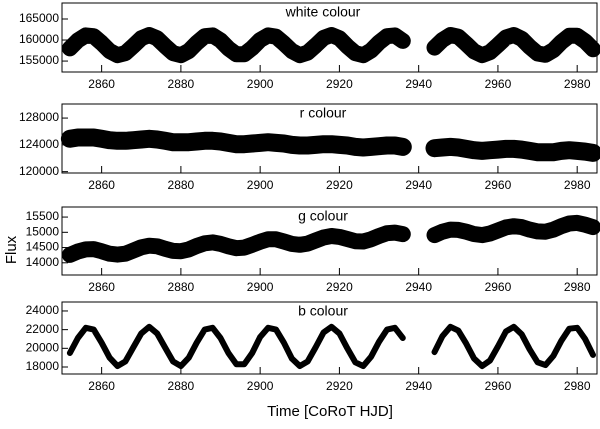  Describe the element at coordinates (43, 262) in the screenshot. I see `y-tick-label: 14000` at that location.